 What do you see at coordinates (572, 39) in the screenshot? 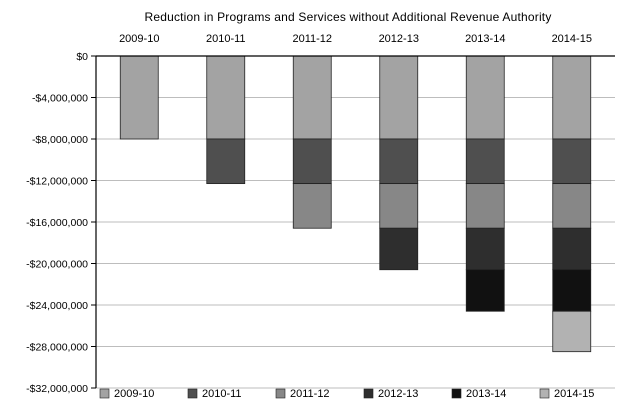
I see `category-label: 2014-15` at bounding box center [572, 39].